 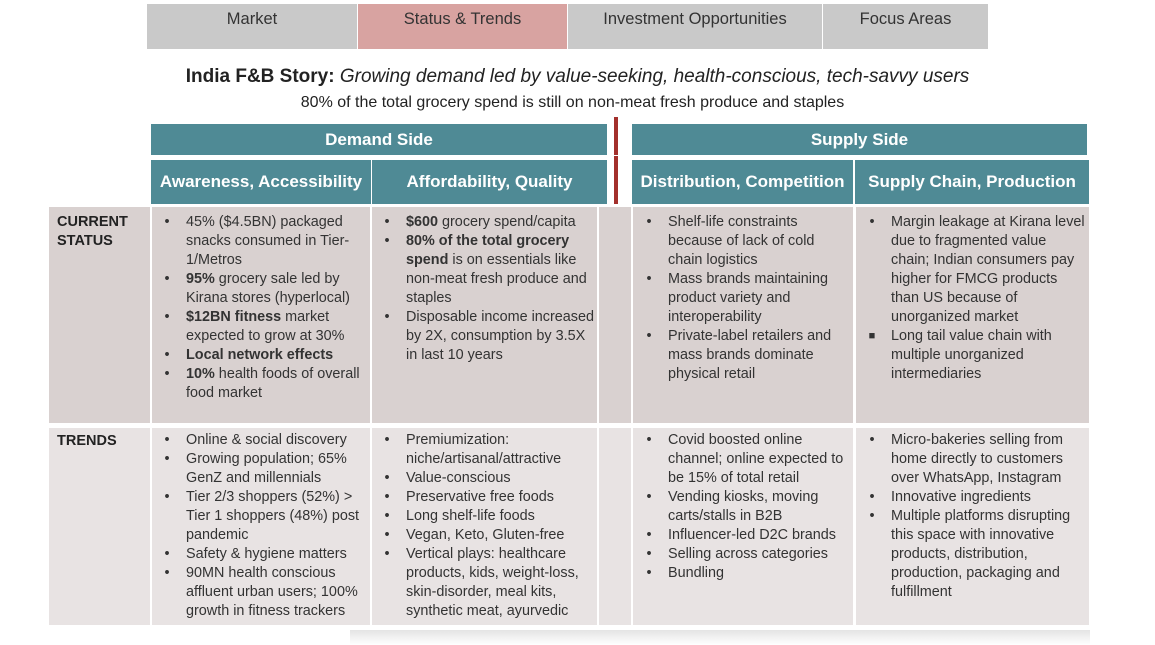 I want to click on list-item: • Selling across categories, so click(x=748, y=554).